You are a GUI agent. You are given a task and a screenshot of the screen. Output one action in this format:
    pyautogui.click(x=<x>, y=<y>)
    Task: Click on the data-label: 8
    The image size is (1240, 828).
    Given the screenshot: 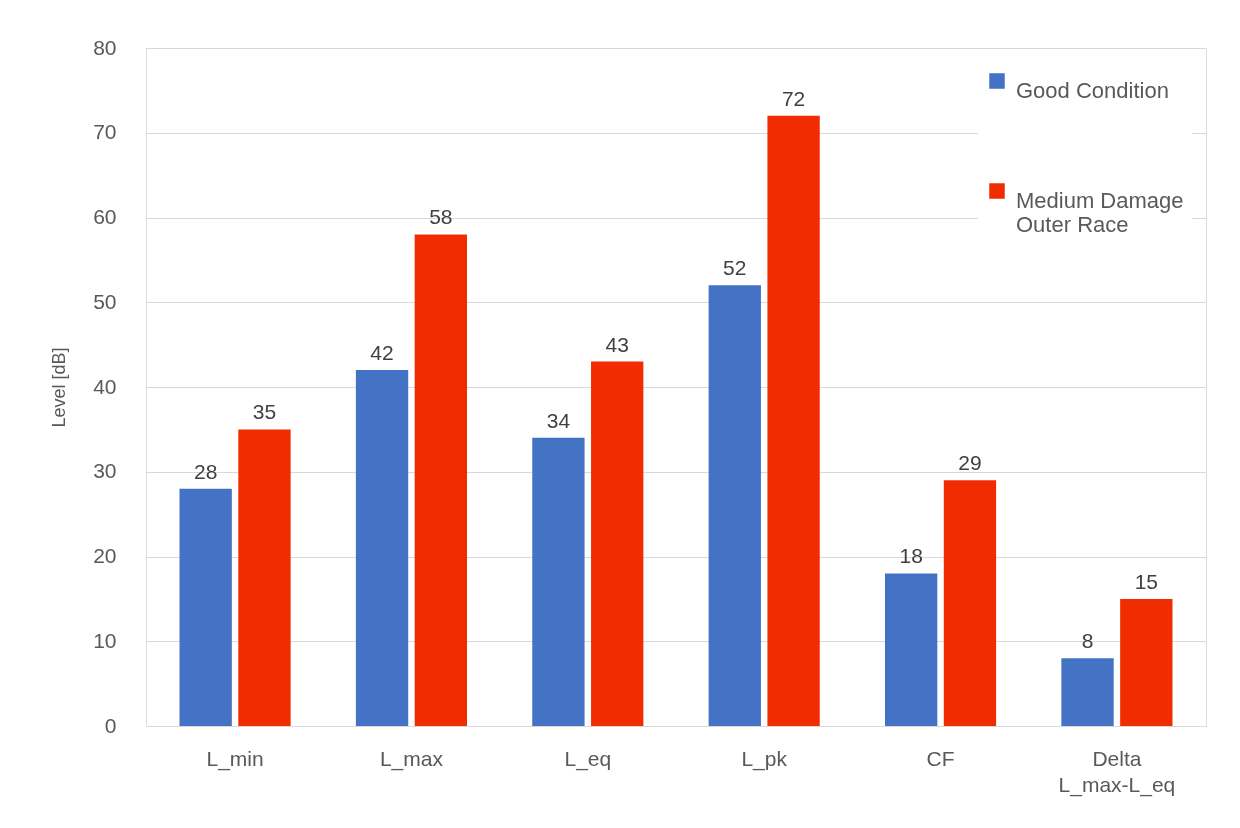 What is the action you would take?
    pyautogui.click(x=1087, y=641)
    